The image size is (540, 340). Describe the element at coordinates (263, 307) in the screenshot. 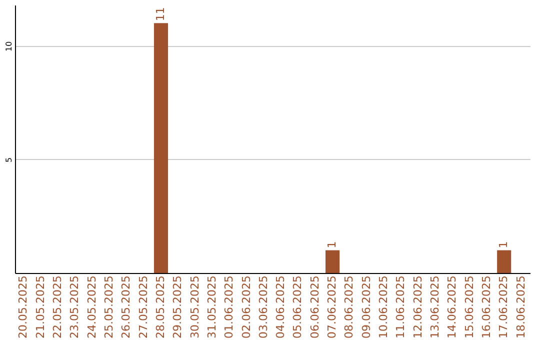

I see `x-tick-label: 03.06.2025` at that location.